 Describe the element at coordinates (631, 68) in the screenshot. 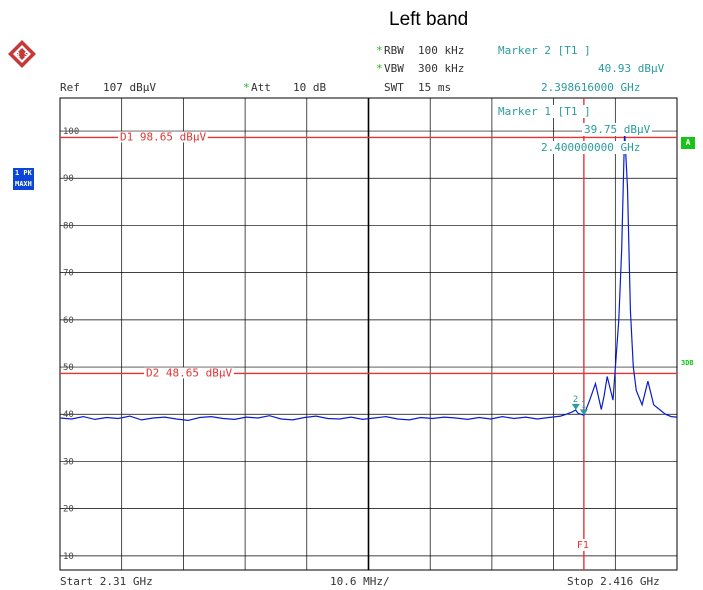

I see `marker-2-level: 40.93 dBµV` at that location.